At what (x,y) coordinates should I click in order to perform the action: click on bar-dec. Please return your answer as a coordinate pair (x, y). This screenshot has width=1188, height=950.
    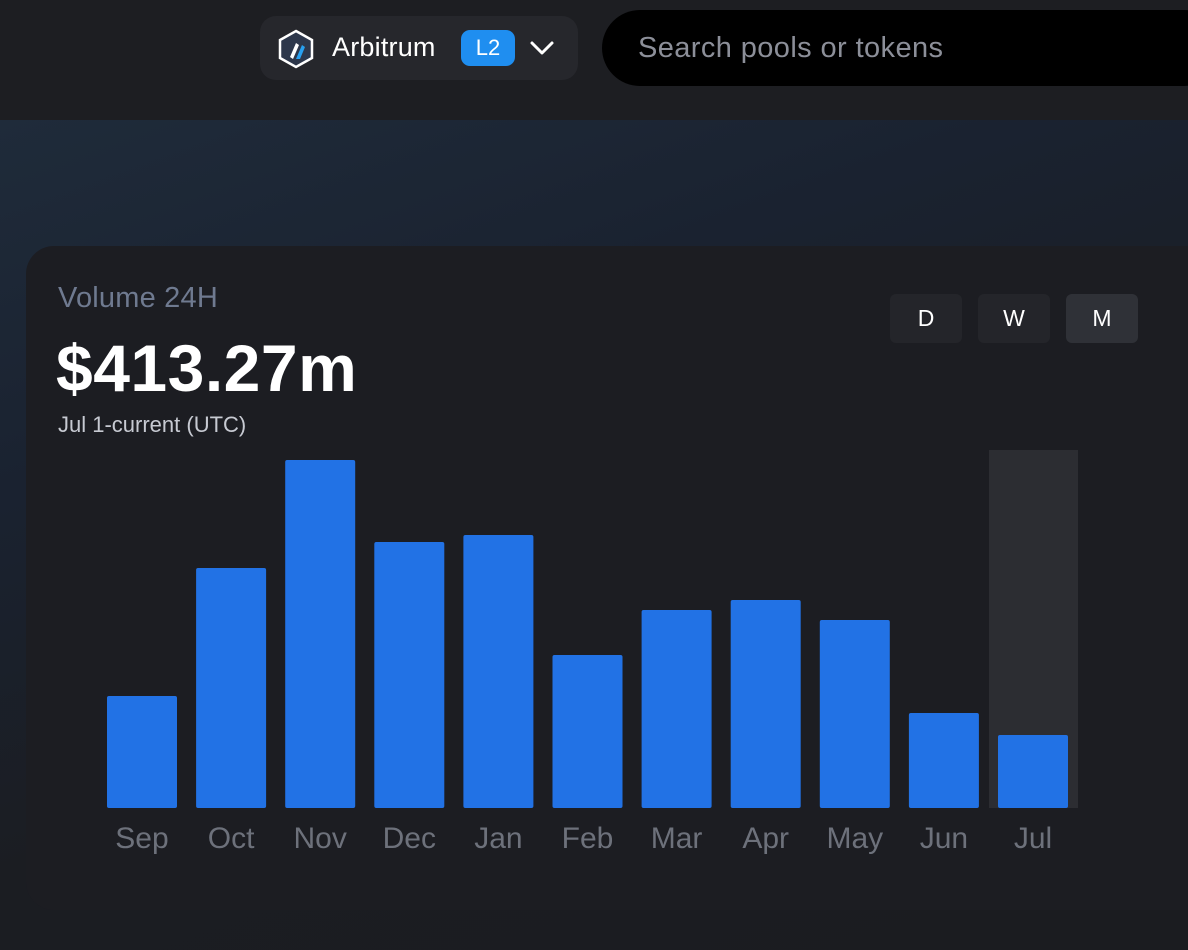
    Looking at the image, I should click on (409, 675).